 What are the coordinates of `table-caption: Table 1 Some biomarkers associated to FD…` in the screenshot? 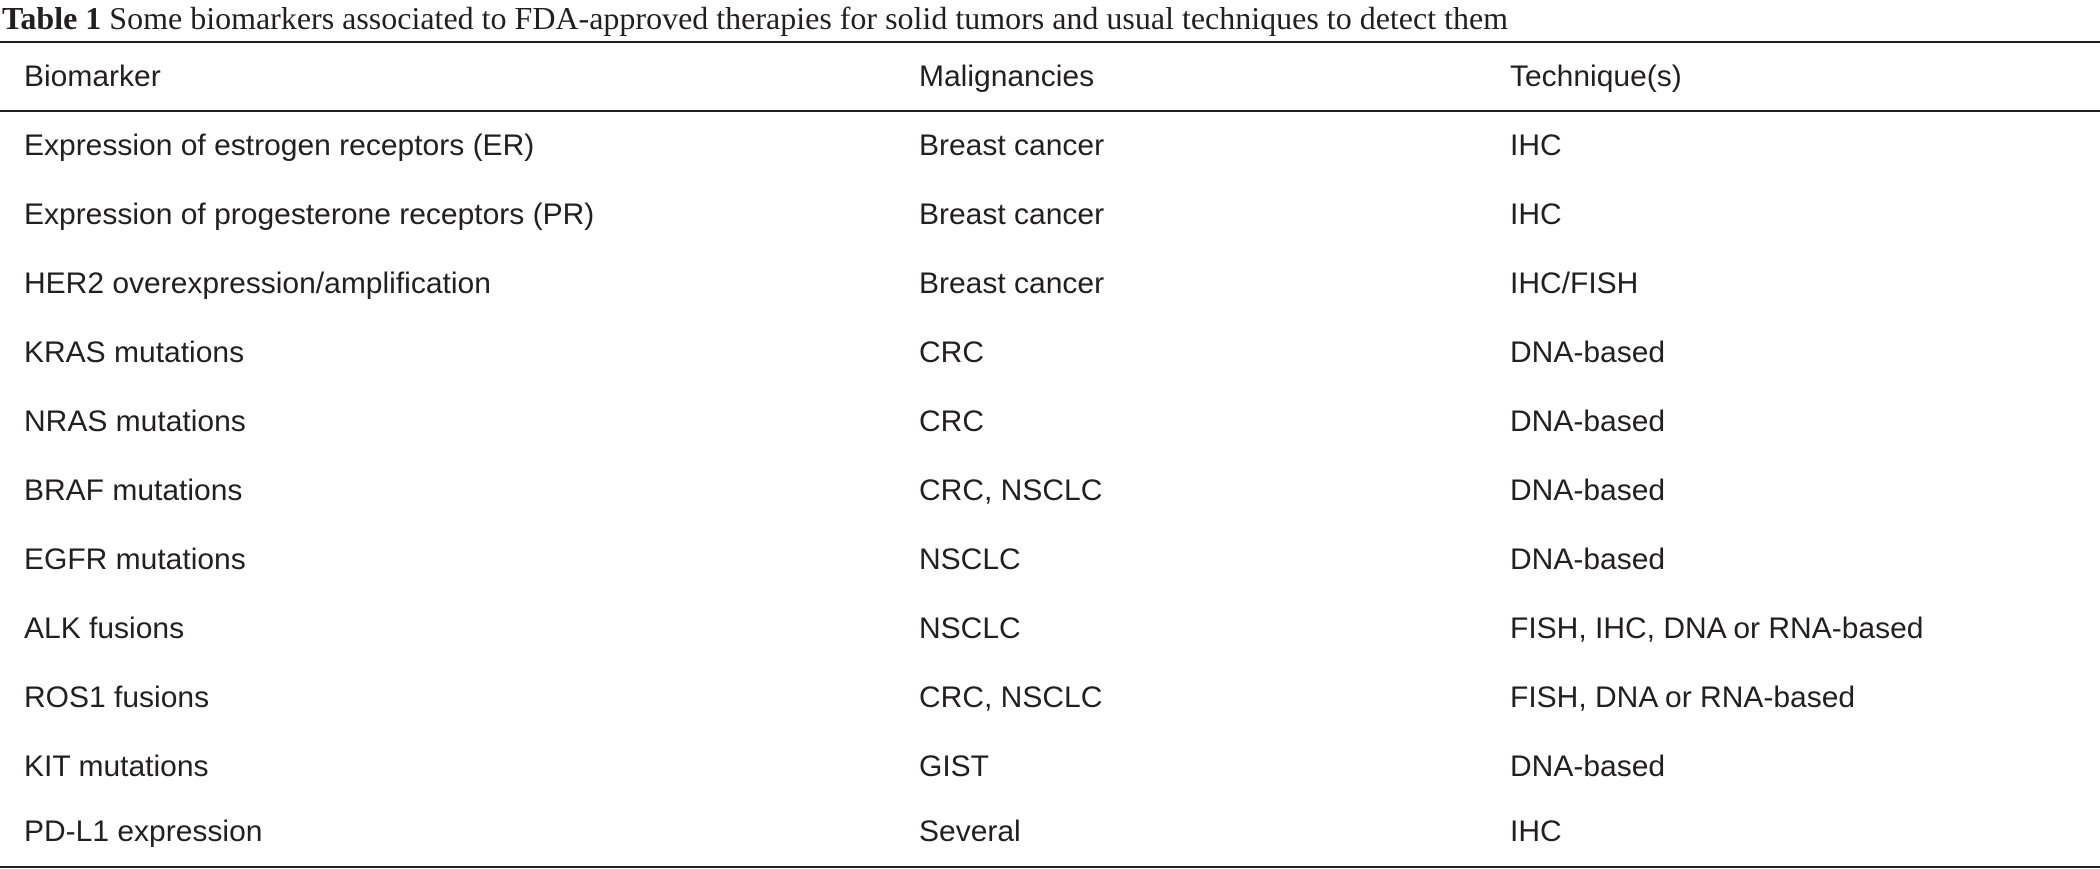 It's located at (755, 19).